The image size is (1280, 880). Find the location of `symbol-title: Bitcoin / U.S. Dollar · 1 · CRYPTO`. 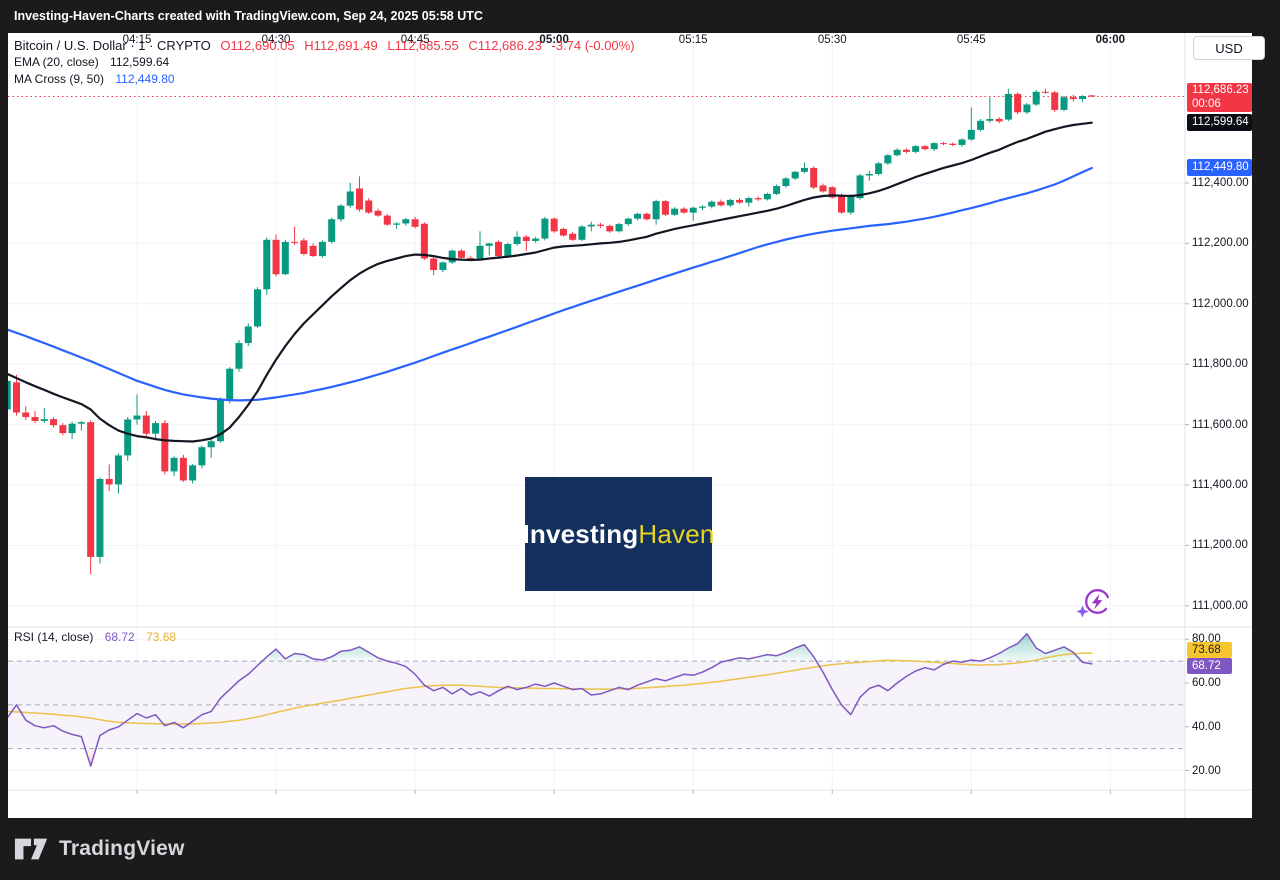

symbol-title: Bitcoin / U.S. Dollar · 1 · CRYPTO is located at coordinates (112, 45).